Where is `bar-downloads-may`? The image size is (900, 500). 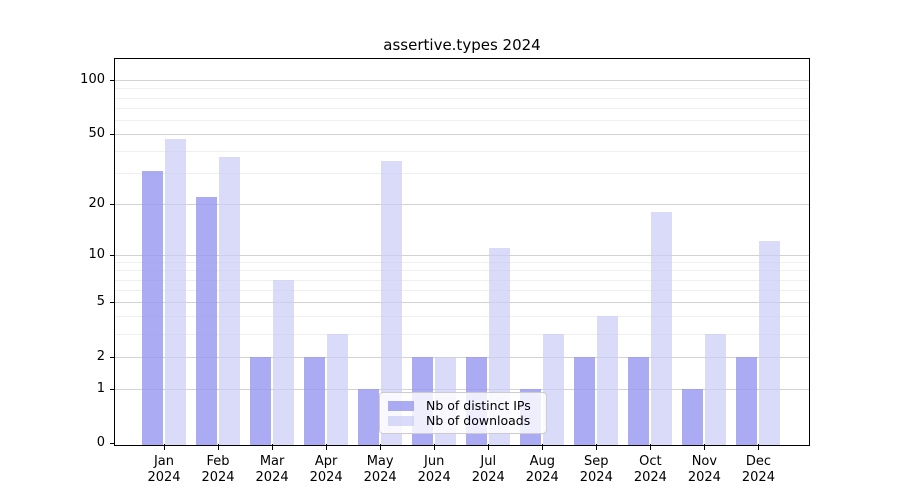
bar-downloads-may is located at coordinates (392, 303).